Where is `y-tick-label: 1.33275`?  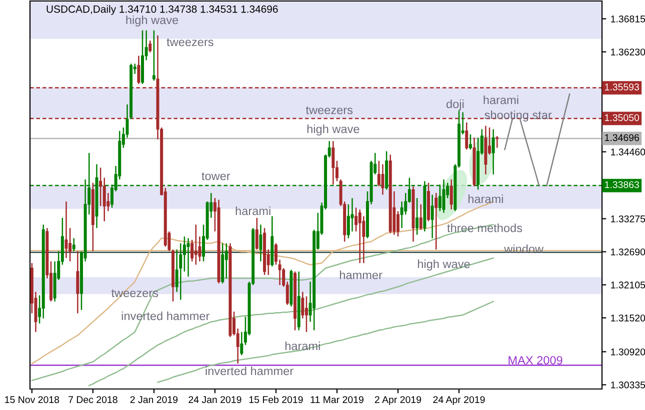 y-tick-label: 1.33275 is located at coordinates (628, 218).